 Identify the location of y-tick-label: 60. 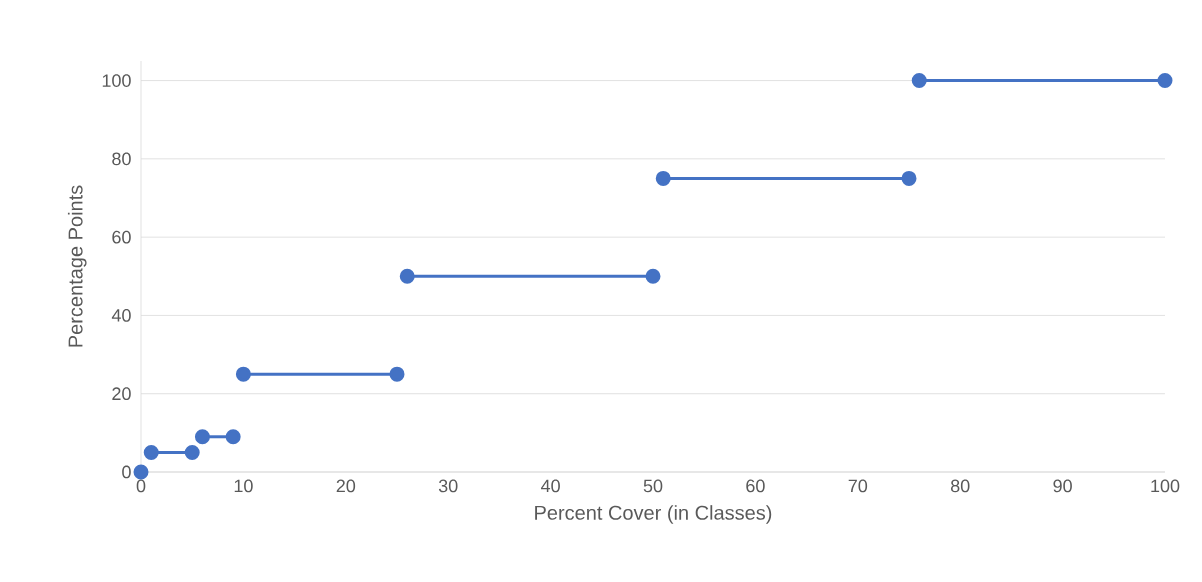
(121, 237).